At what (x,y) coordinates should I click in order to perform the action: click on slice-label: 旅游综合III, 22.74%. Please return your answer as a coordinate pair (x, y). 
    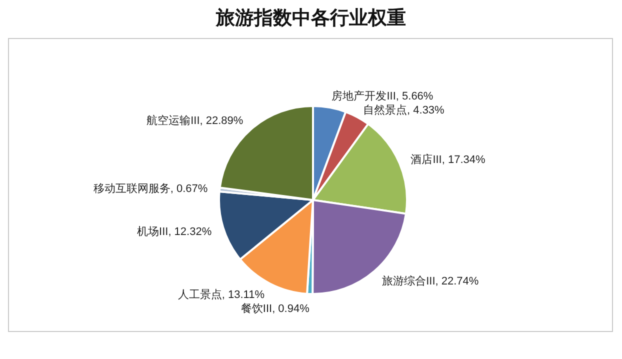
    Looking at the image, I should click on (430, 281).